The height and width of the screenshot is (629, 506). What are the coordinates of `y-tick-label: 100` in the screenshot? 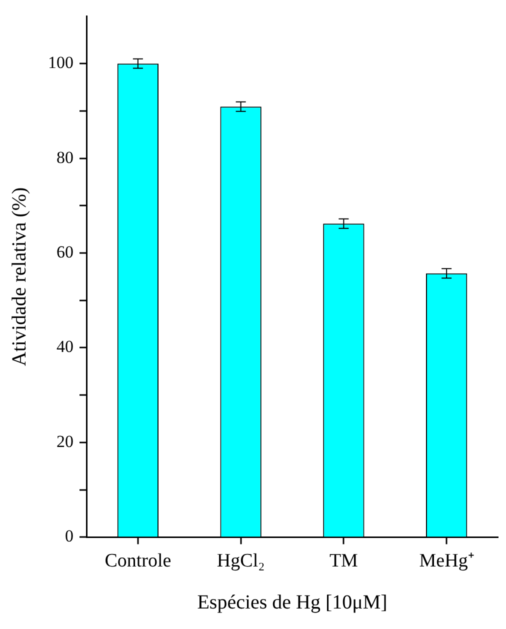 It's located at (61, 62).